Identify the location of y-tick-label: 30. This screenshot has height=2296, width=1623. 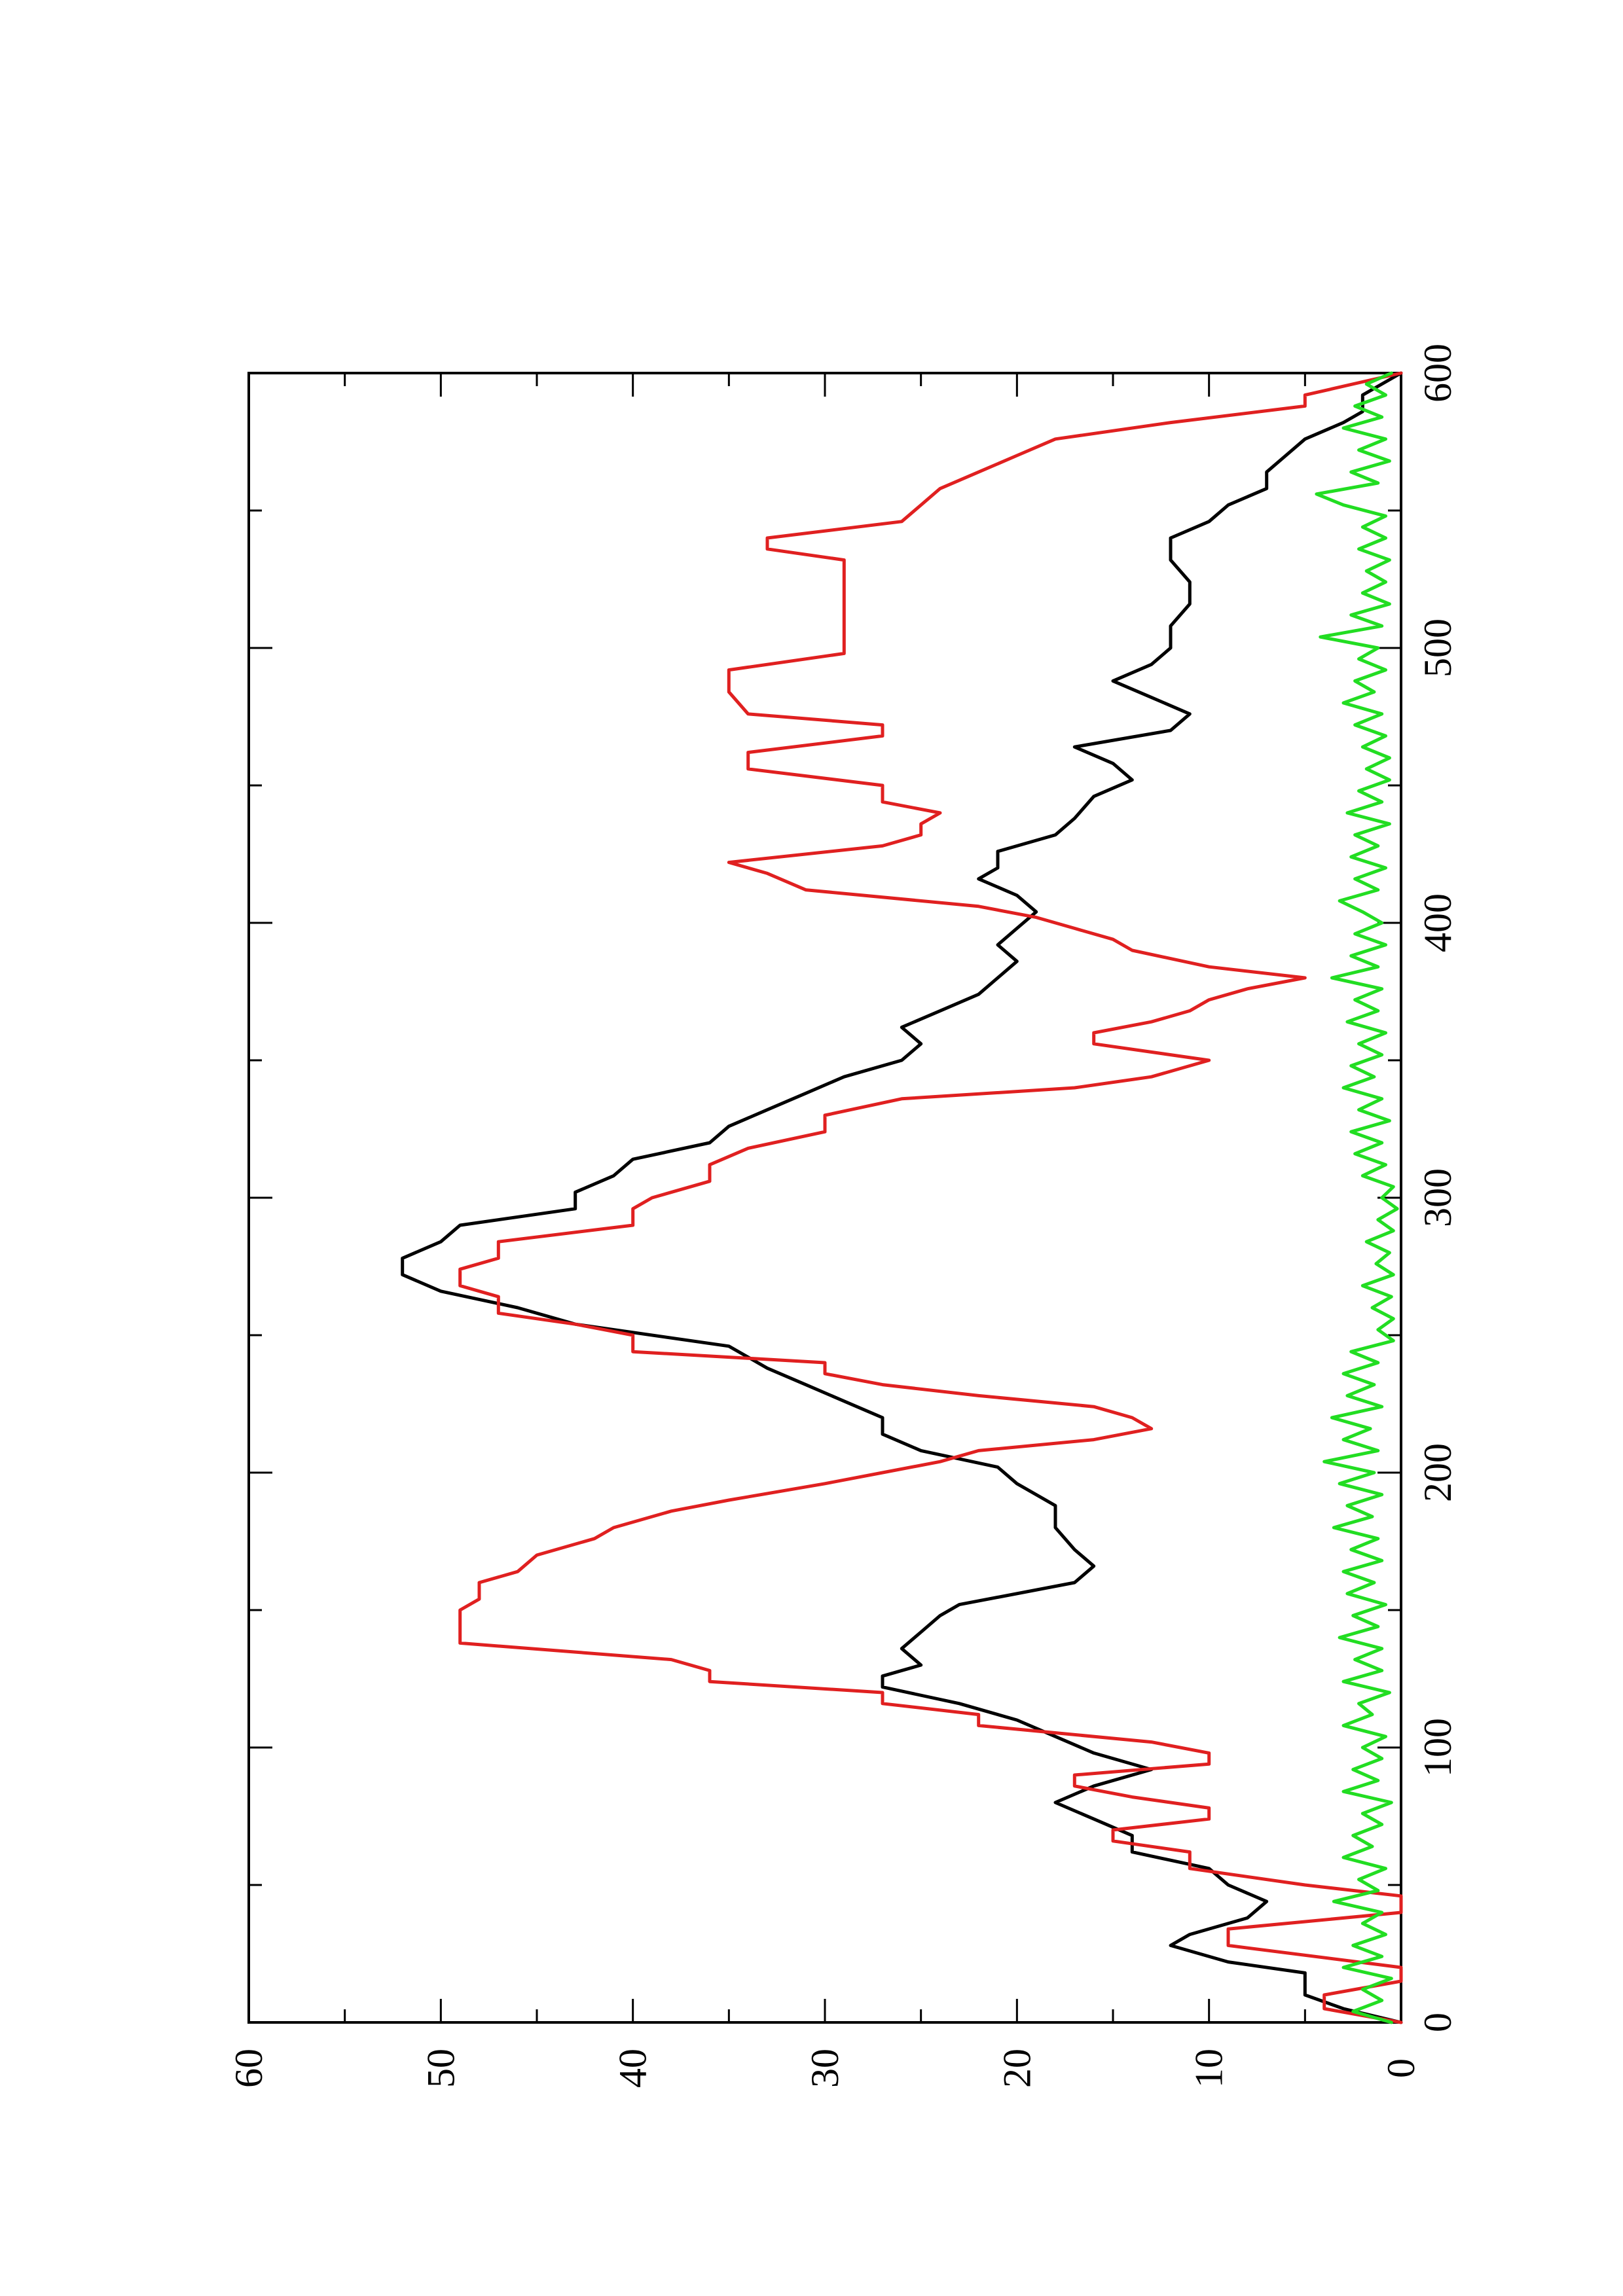
(825, 2068).